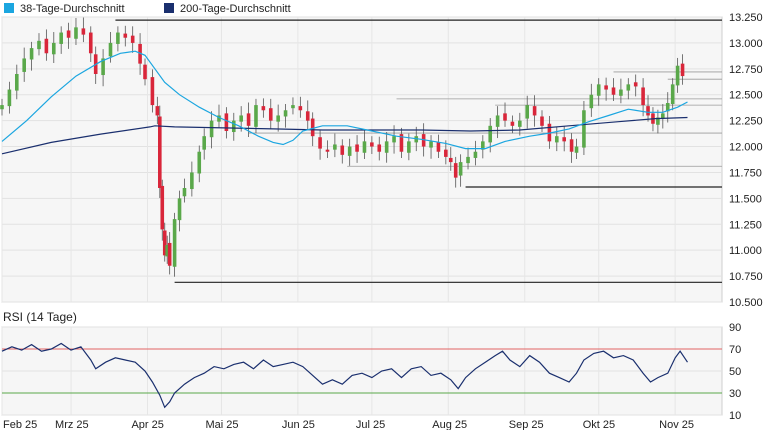 The image size is (765, 430). What do you see at coordinates (72, 9) in the screenshot?
I see `legend-label-ma38: 38-Tage-Durchschnitt` at bounding box center [72, 9].